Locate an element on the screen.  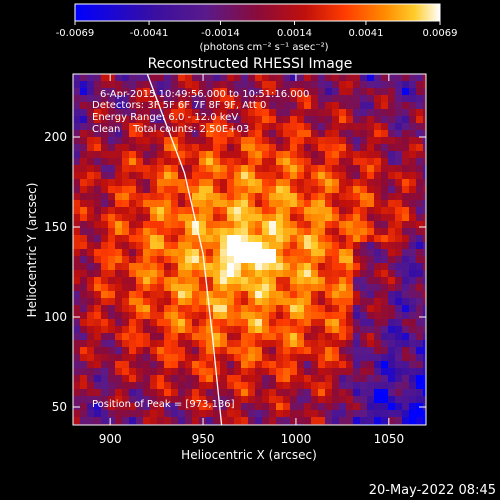
colorbar-gradient is located at coordinates (257, 12).